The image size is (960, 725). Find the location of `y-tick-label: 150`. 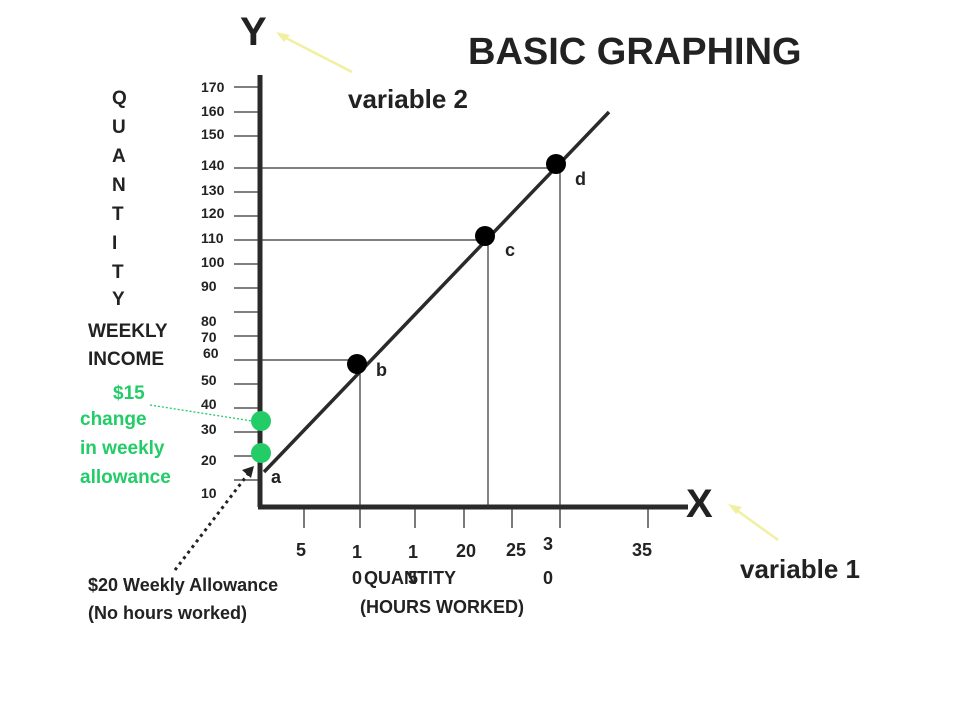

y-tick-label: 150 is located at coordinates (213, 134).